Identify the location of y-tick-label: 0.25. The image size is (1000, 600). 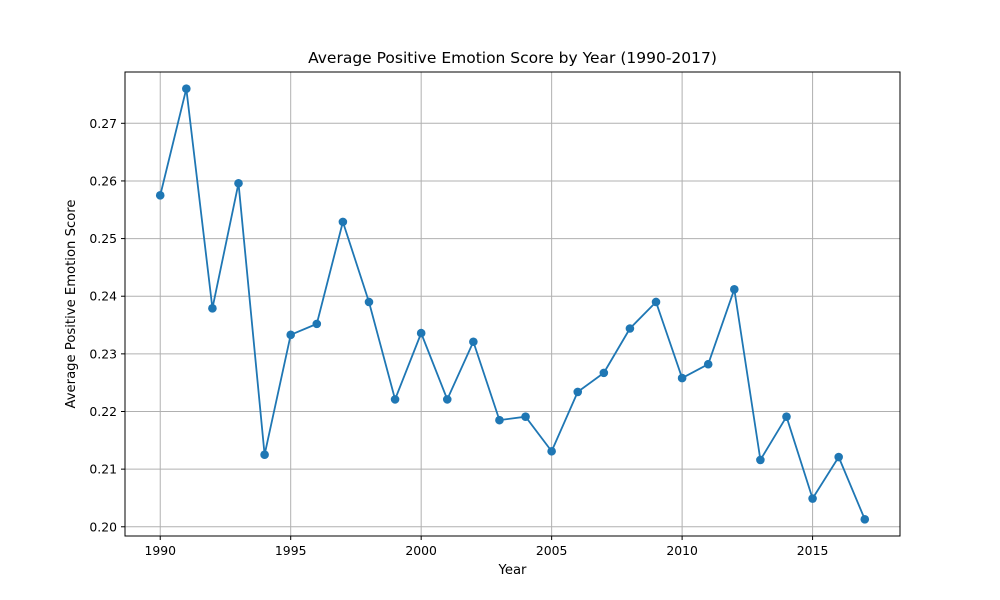
(103, 238).